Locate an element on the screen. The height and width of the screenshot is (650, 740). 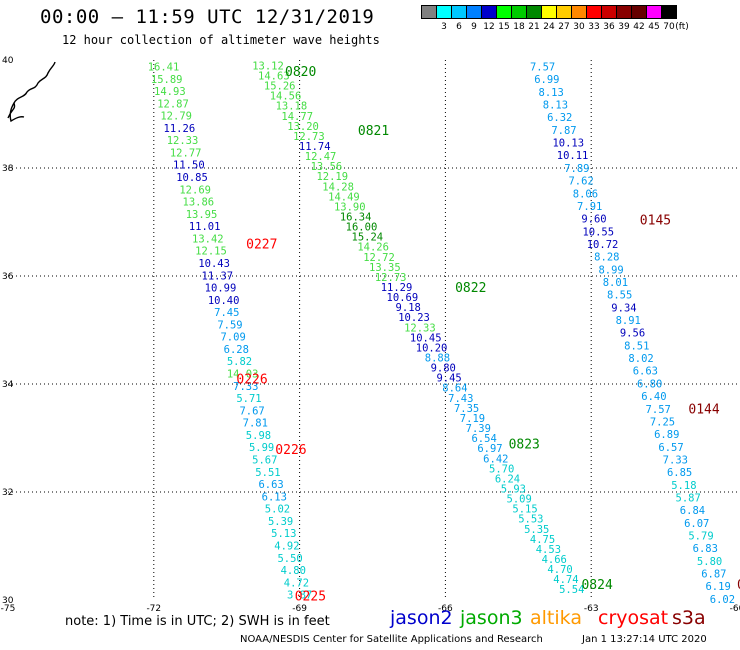
legend-swatch-label: 45 is located at coordinates (654, 27).